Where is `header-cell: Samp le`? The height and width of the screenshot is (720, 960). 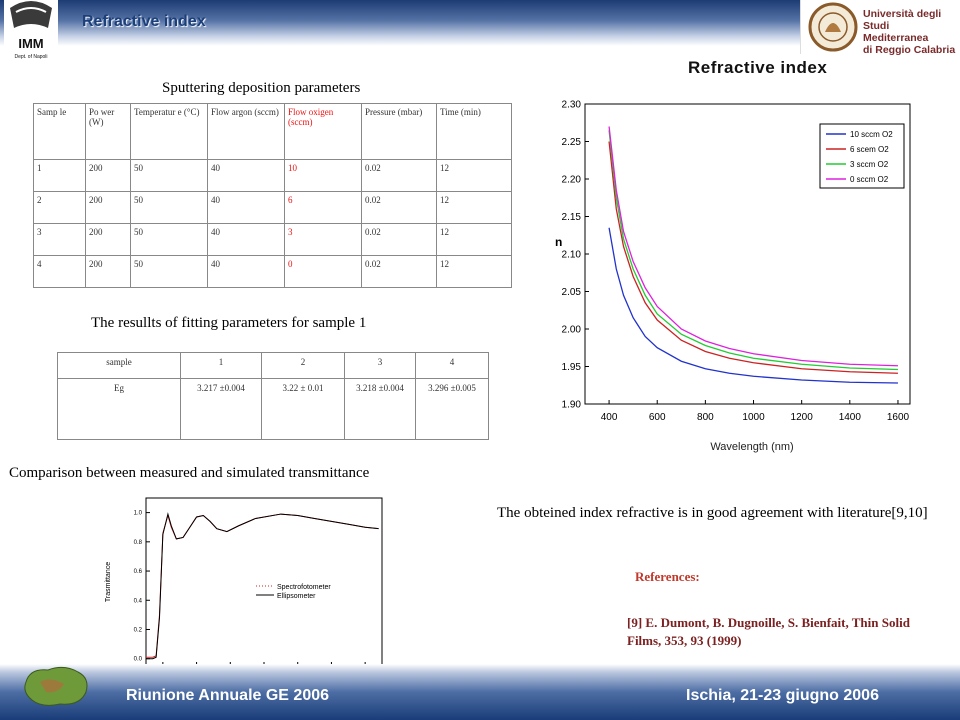 header-cell: Samp le is located at coordinates (59, 131).